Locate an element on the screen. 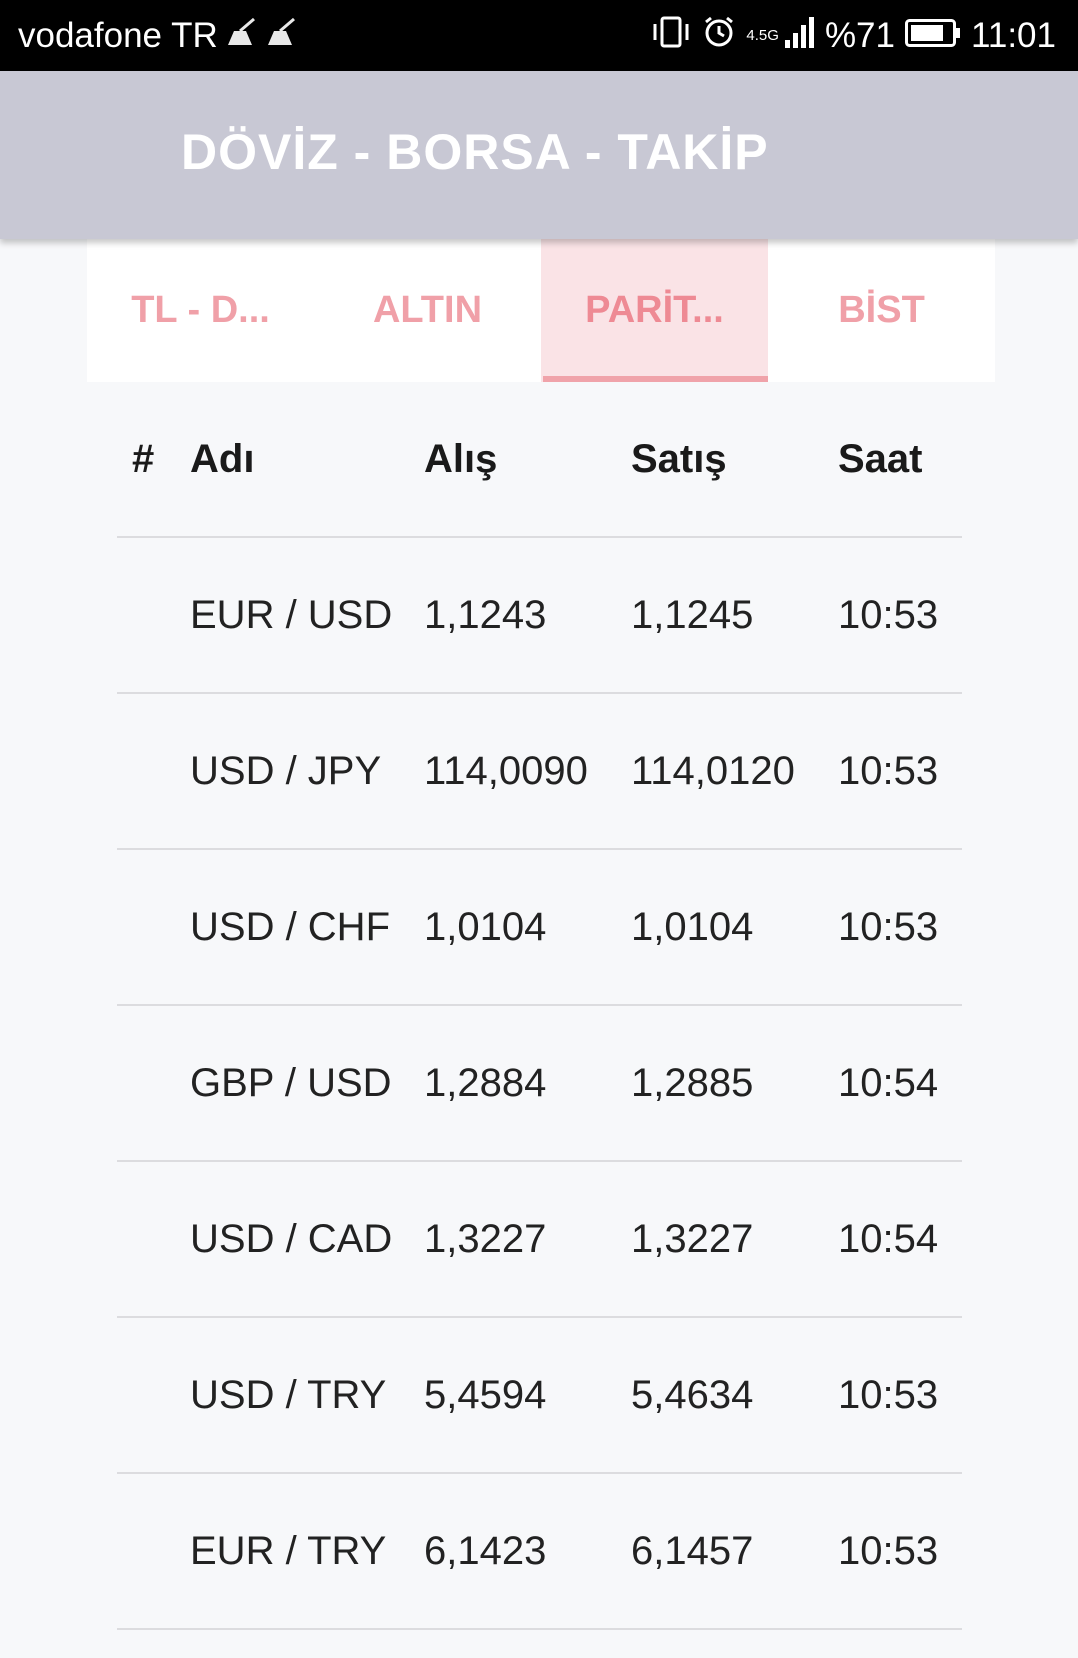  header-name: Adı is located at coordinates (222, 458).